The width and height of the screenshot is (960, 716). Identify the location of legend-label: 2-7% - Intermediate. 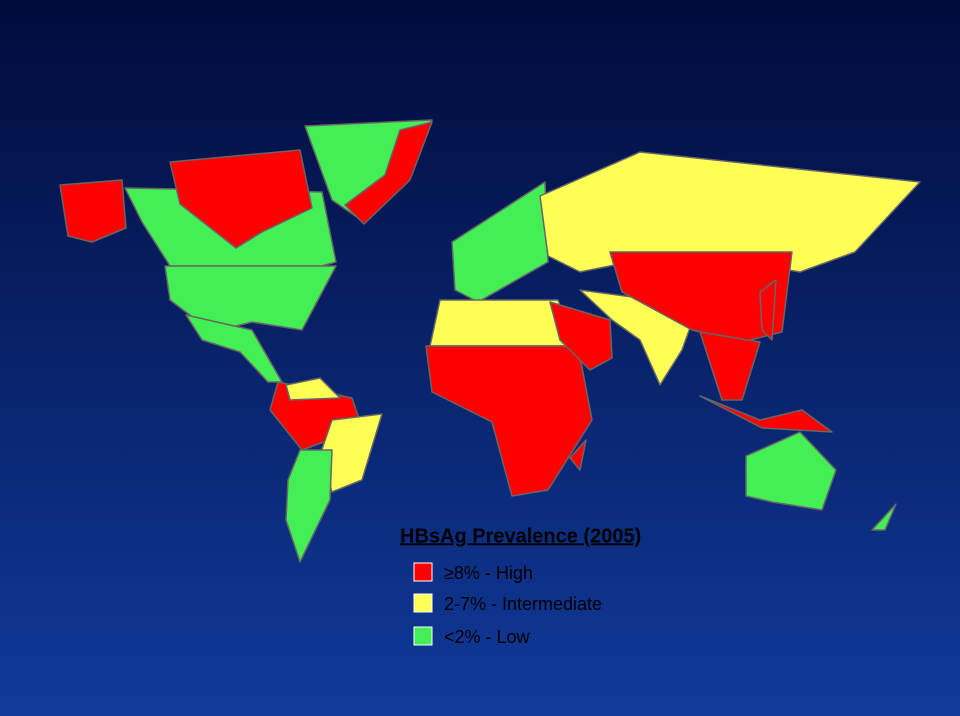
(523, 604).